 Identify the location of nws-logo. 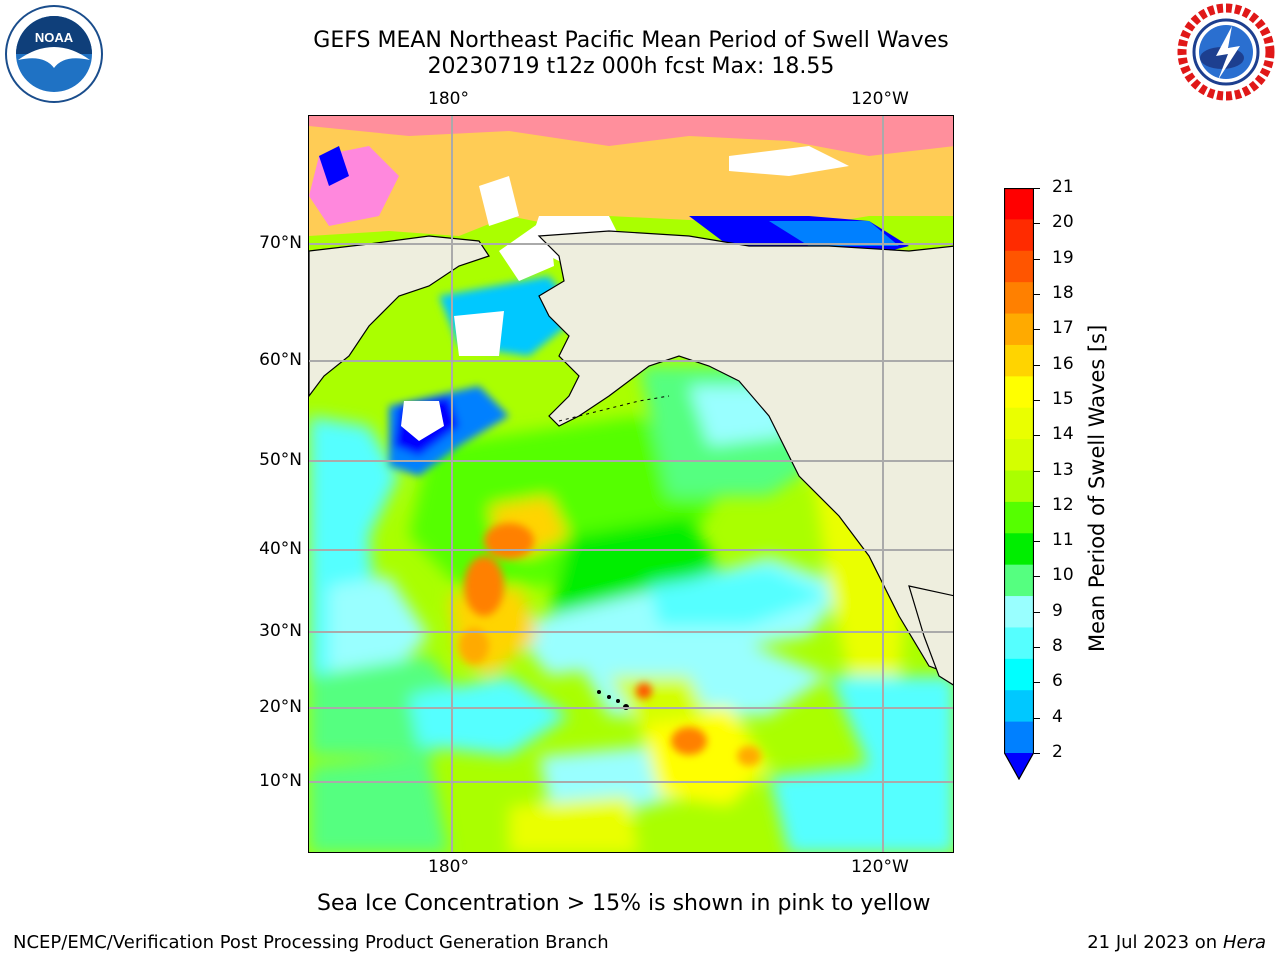
(1226, 52).